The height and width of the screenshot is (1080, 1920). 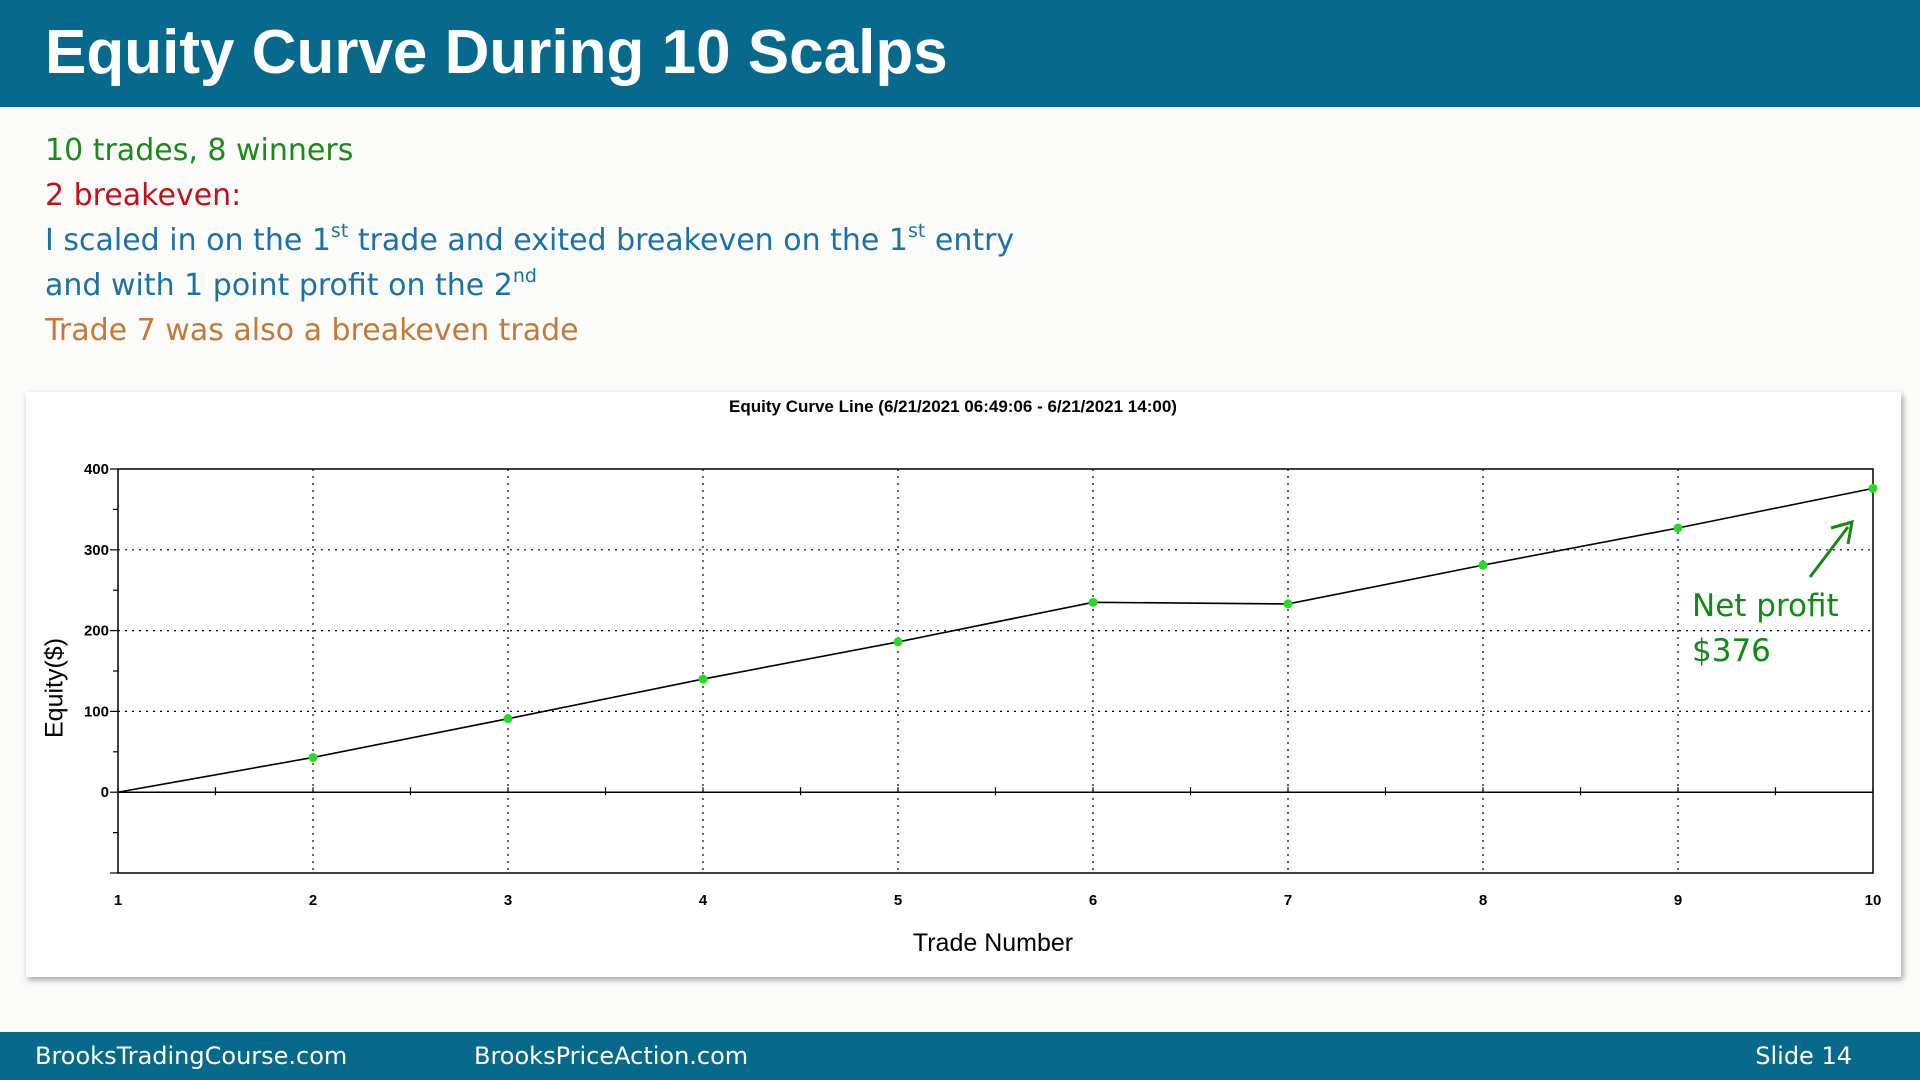 I want to click on slide-number: Slide 14, so click(x=1803, y=1056).